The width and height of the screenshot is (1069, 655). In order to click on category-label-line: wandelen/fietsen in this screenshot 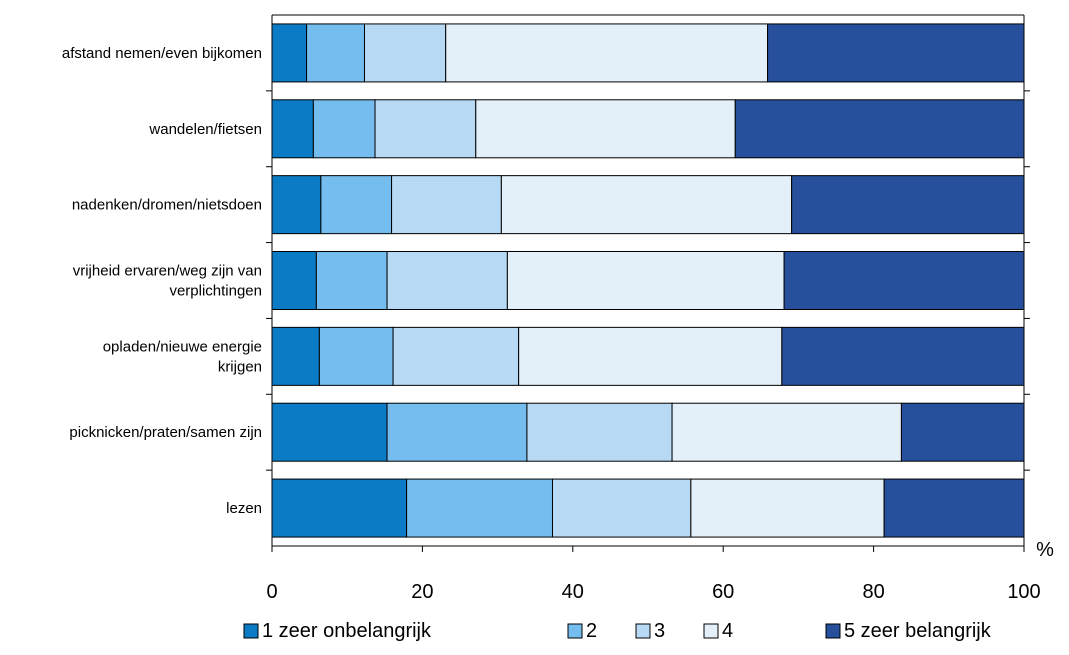, I will do `click(205, 129)`.